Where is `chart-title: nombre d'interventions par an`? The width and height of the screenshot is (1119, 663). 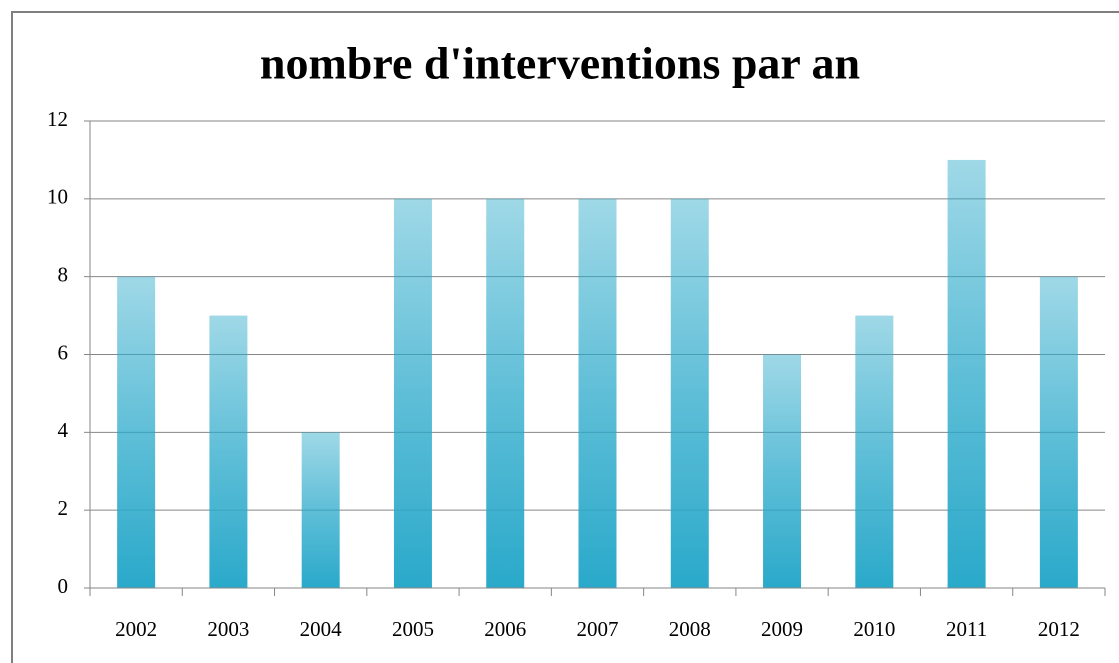
chart-title: nombre d'interventions par an is located at coordinates (560, 63).